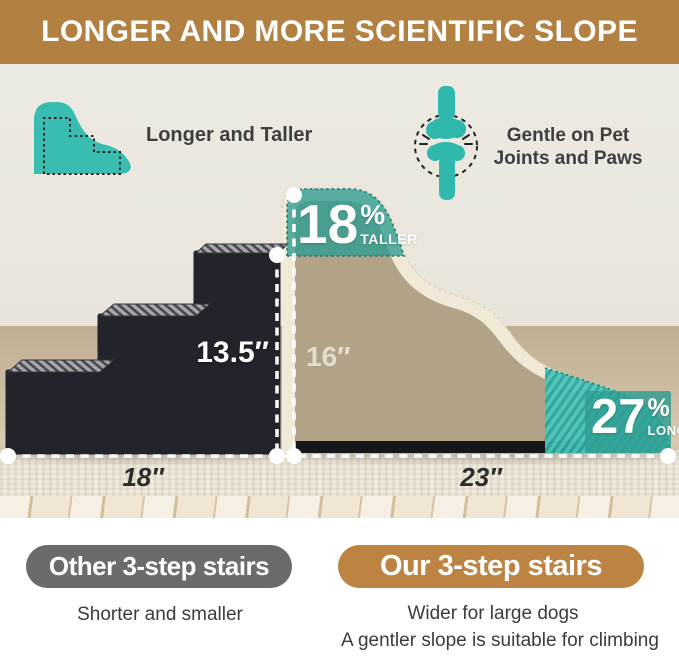  What do you see at coordinates (481, 477) in the screenshot?
I see `our-stairs-width-label: 23″` at bounding box center [481, 477].